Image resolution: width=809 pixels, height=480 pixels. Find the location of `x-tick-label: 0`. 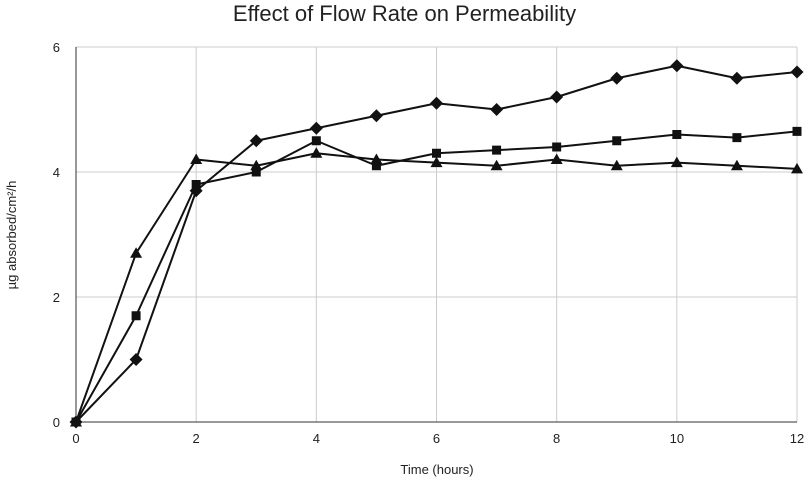

x-tick-label: 0 is located at coordinates (75, 438).